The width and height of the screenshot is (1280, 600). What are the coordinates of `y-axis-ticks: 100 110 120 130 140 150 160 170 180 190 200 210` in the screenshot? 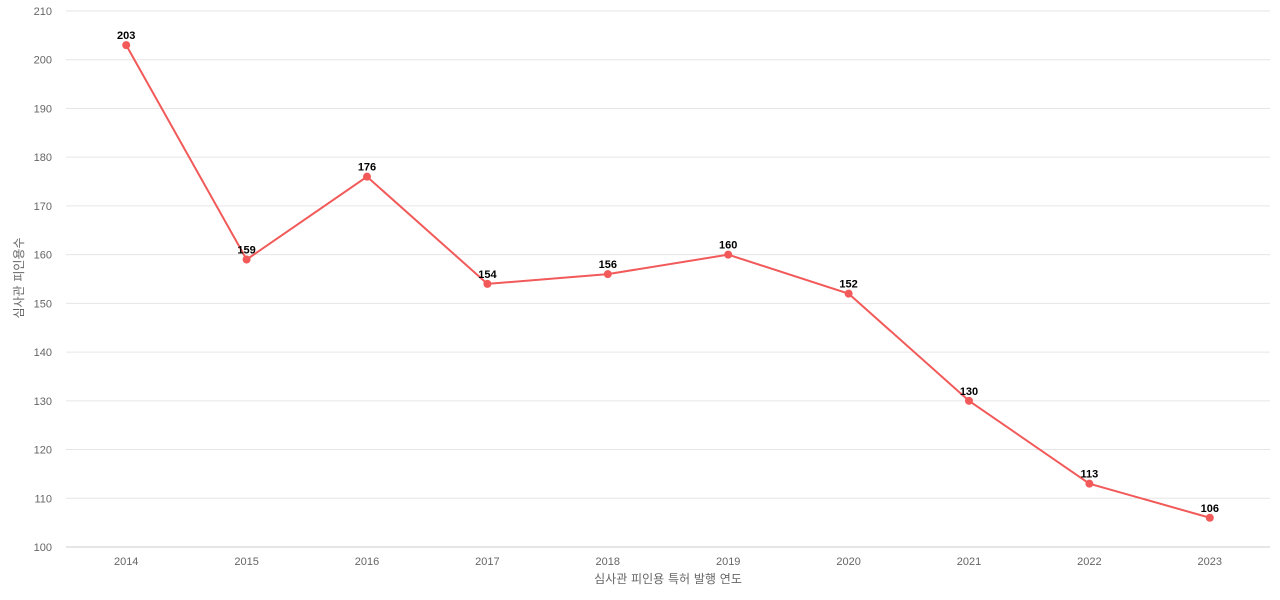 It's located at (43, 280).